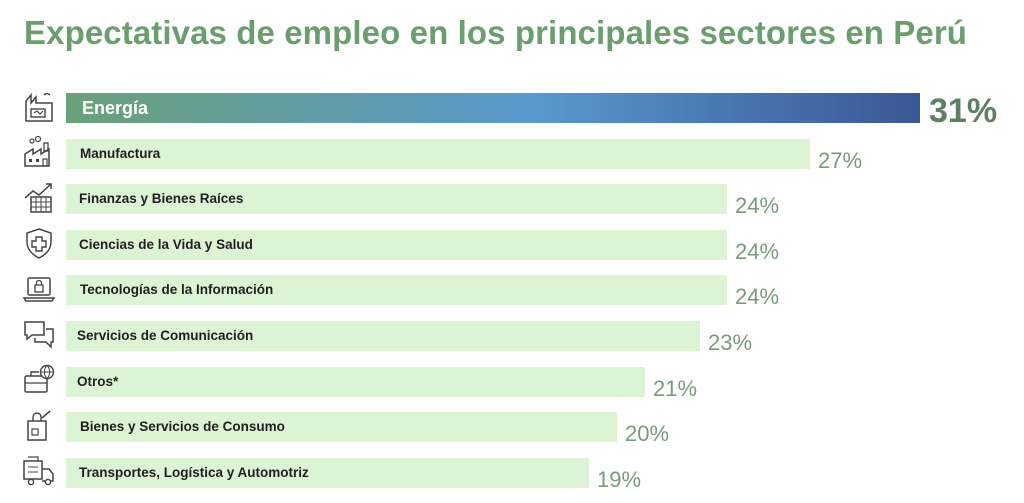 This screenshot has width=1024, height=503. Describe the element at coordinates (647, 433) in the screenshot. I see `value-label: 20%` at that location.